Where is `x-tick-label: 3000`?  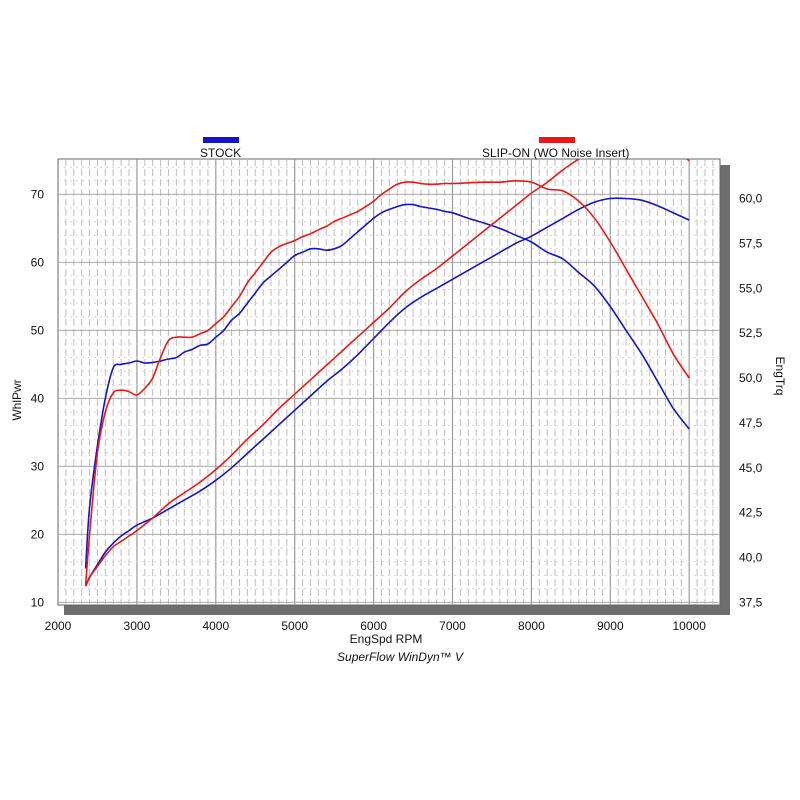
x-tick-label: 3000 is located at coordinates (137, 626).